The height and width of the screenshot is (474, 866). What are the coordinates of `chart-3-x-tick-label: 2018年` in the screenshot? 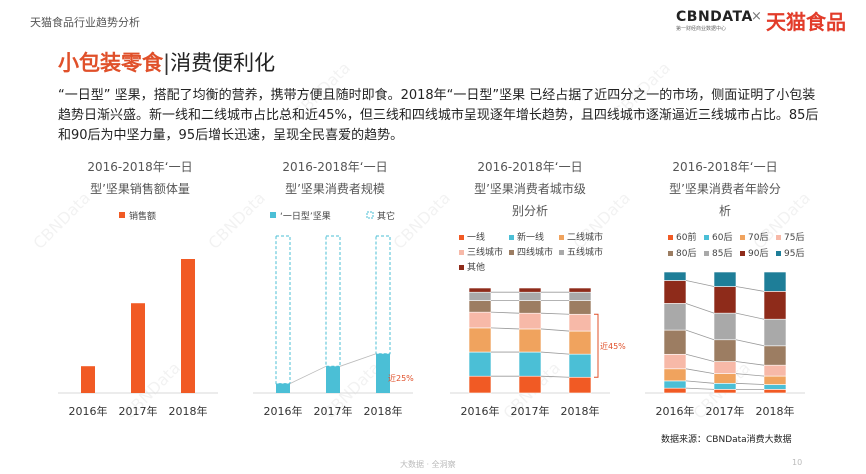 It's located at (580, 411).